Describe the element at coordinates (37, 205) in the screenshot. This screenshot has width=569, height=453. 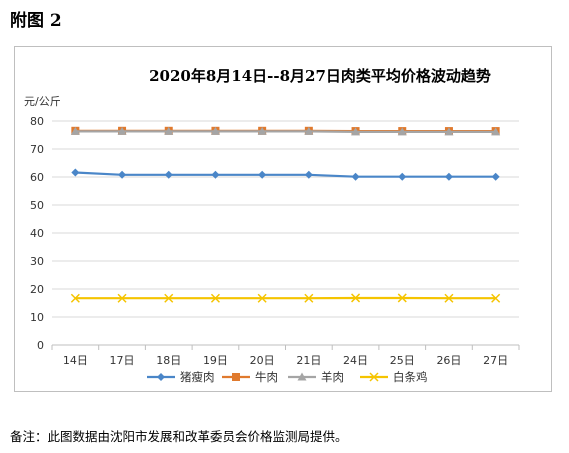
I see `y-tick-label: 50` at that location.